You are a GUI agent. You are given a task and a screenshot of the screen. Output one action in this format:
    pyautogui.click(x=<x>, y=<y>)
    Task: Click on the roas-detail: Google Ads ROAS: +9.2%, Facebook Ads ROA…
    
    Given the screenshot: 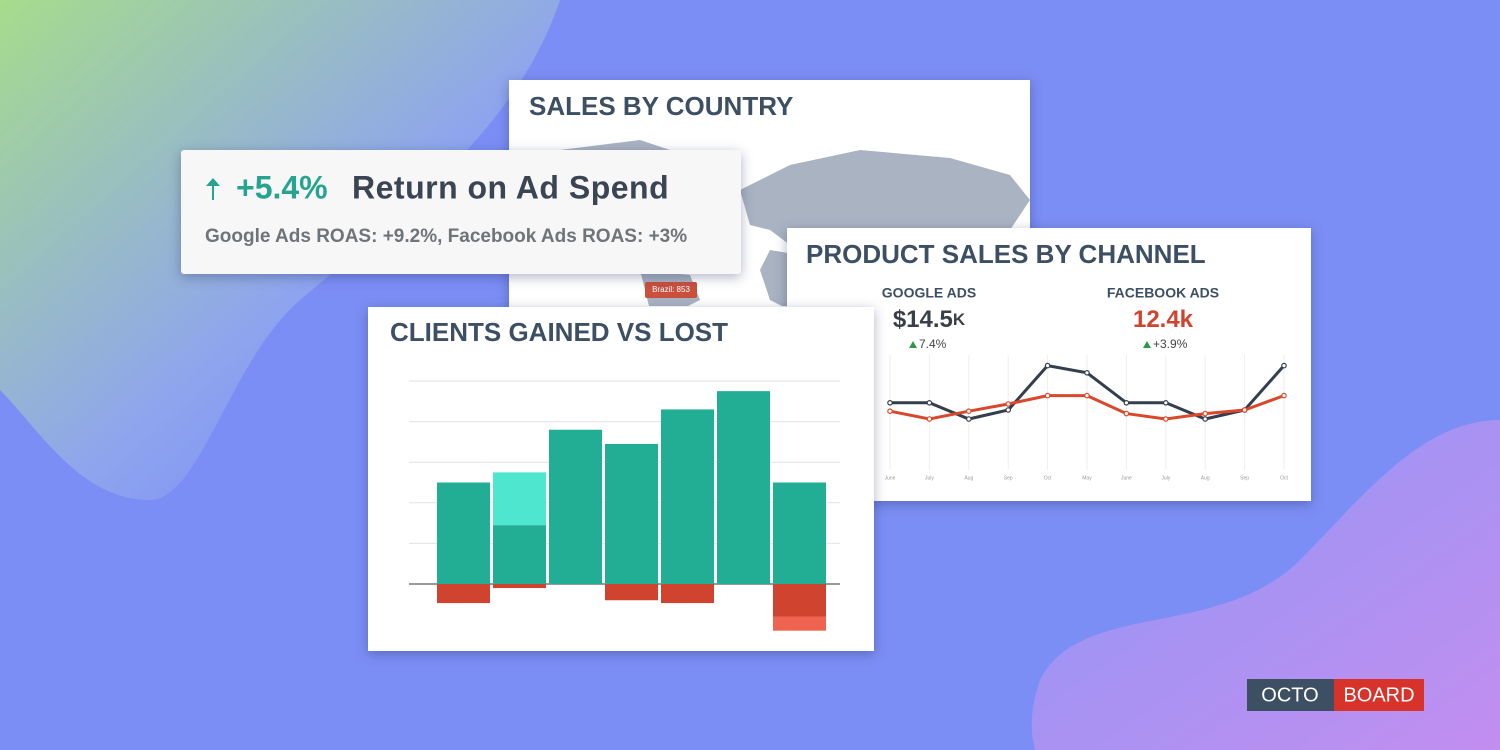 What is the action you would take?
    pyautogui.click(x=446, y=236)
    